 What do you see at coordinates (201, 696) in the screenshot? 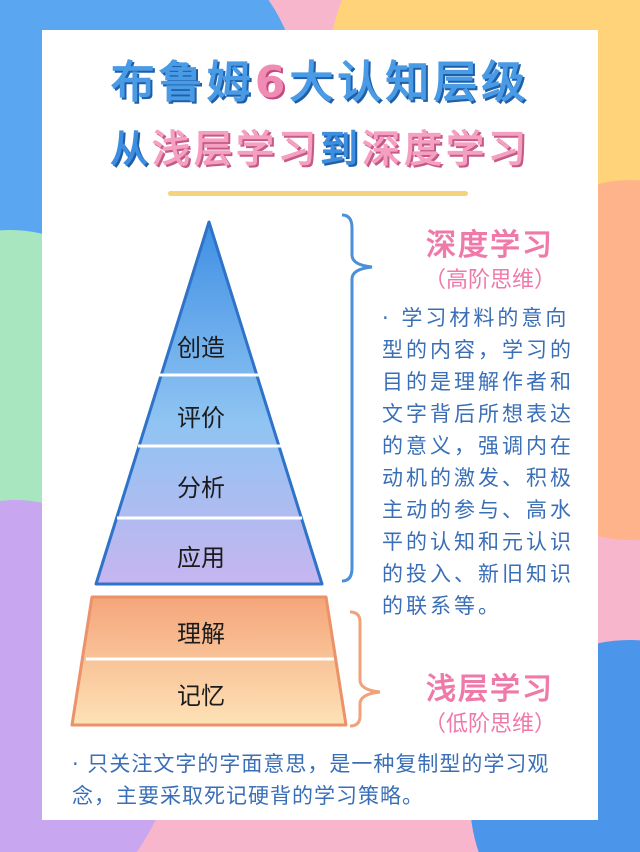
I see `level-remember: 记忆` at bounding box center [201, 696].